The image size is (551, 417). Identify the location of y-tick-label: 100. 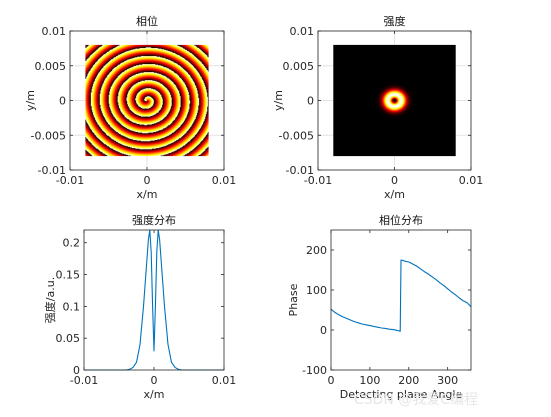
(316, 290).